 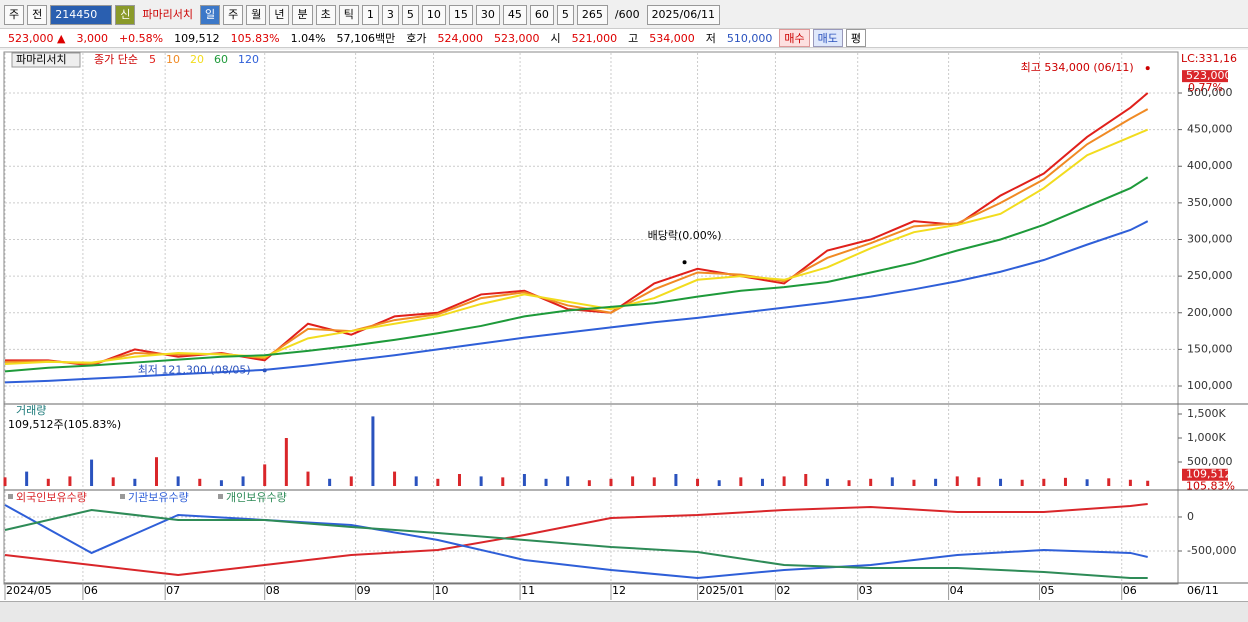 What do you see at coordinates (158, 497) in the screenshot?
I see `legend-entry: 기관보유수량` at bounding box center [158, 497].